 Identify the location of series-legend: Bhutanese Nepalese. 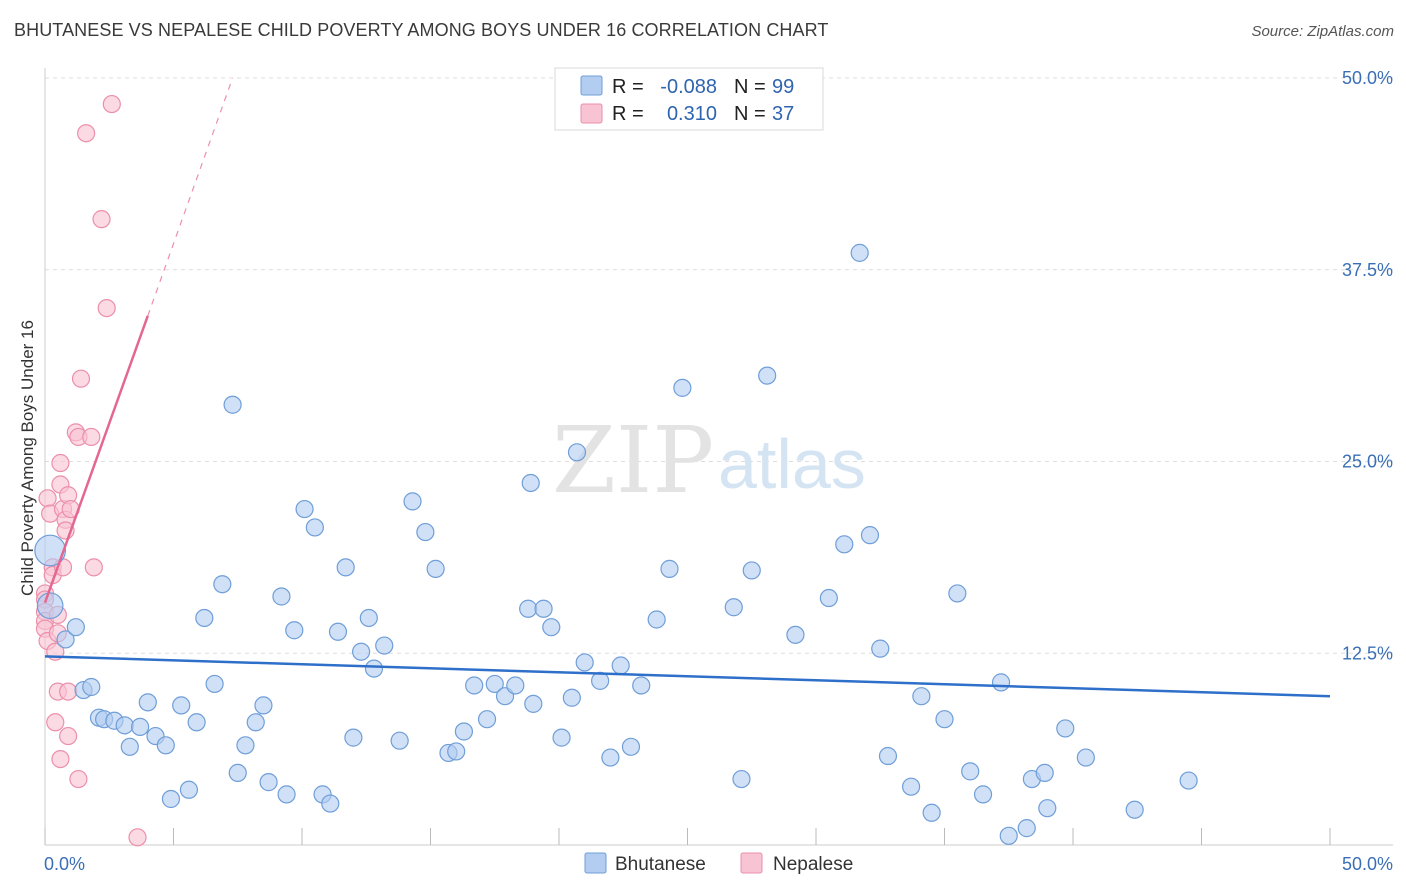
(718, 863).